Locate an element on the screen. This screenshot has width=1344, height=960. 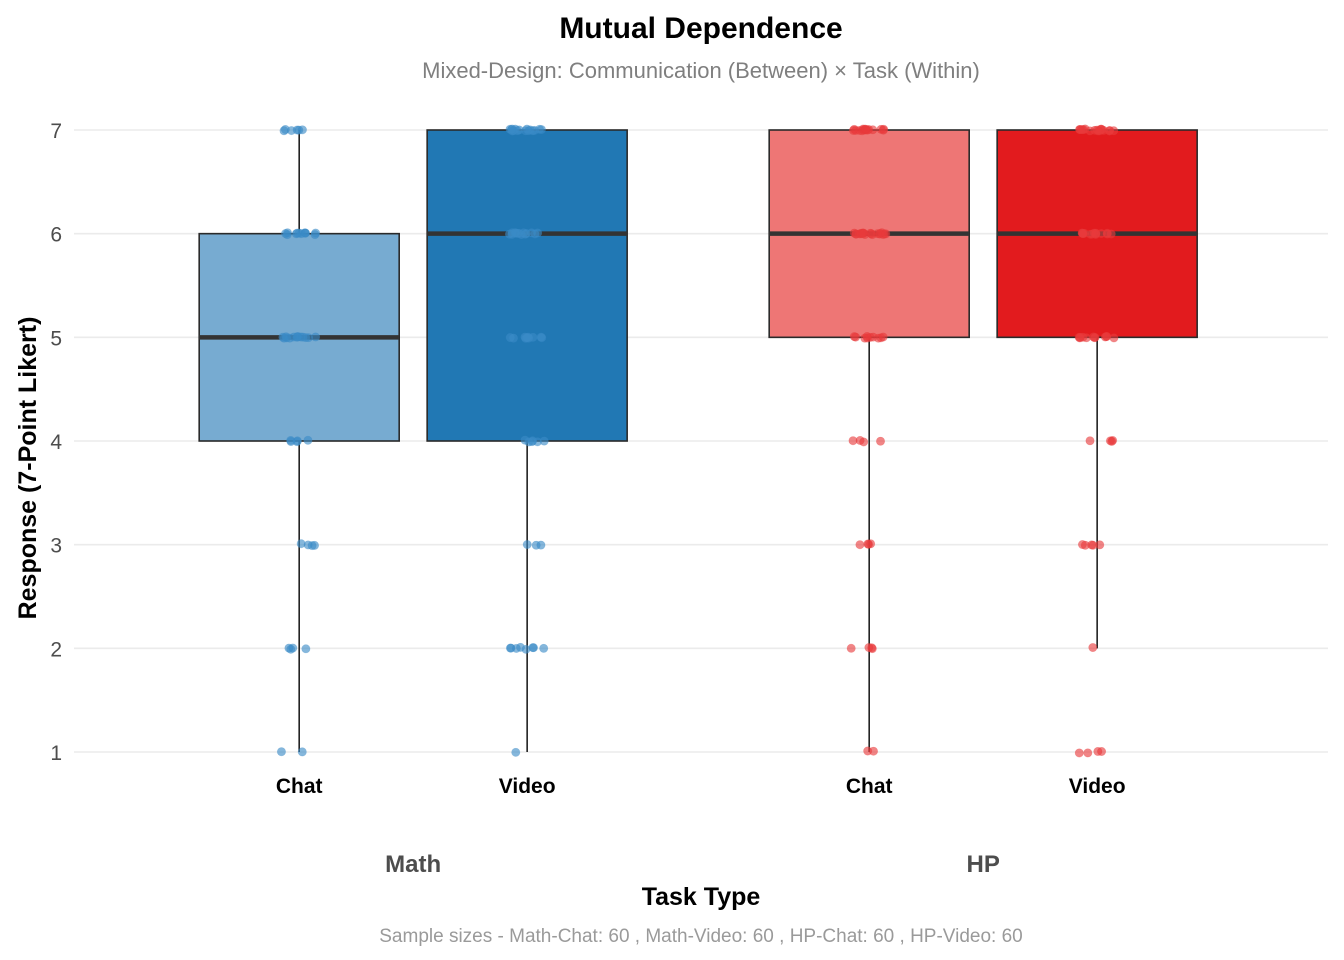
y-tick-label: 3 is located at coordinates (56, 546).